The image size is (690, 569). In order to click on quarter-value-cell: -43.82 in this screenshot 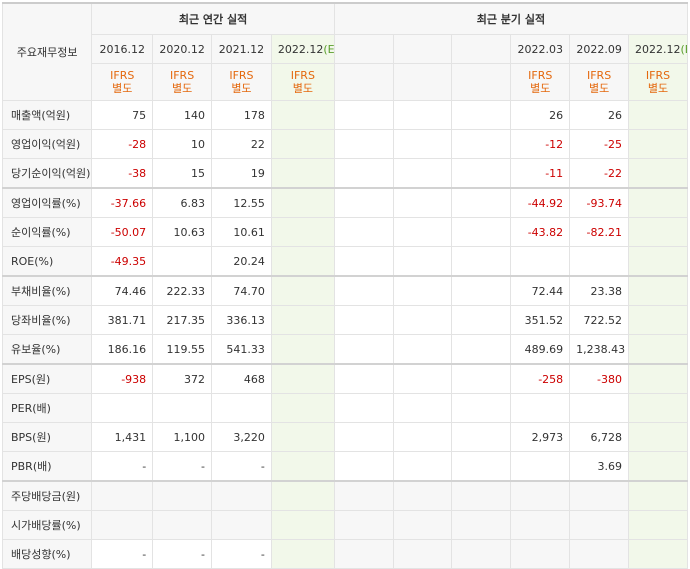, I will do `click(540, 232)`.